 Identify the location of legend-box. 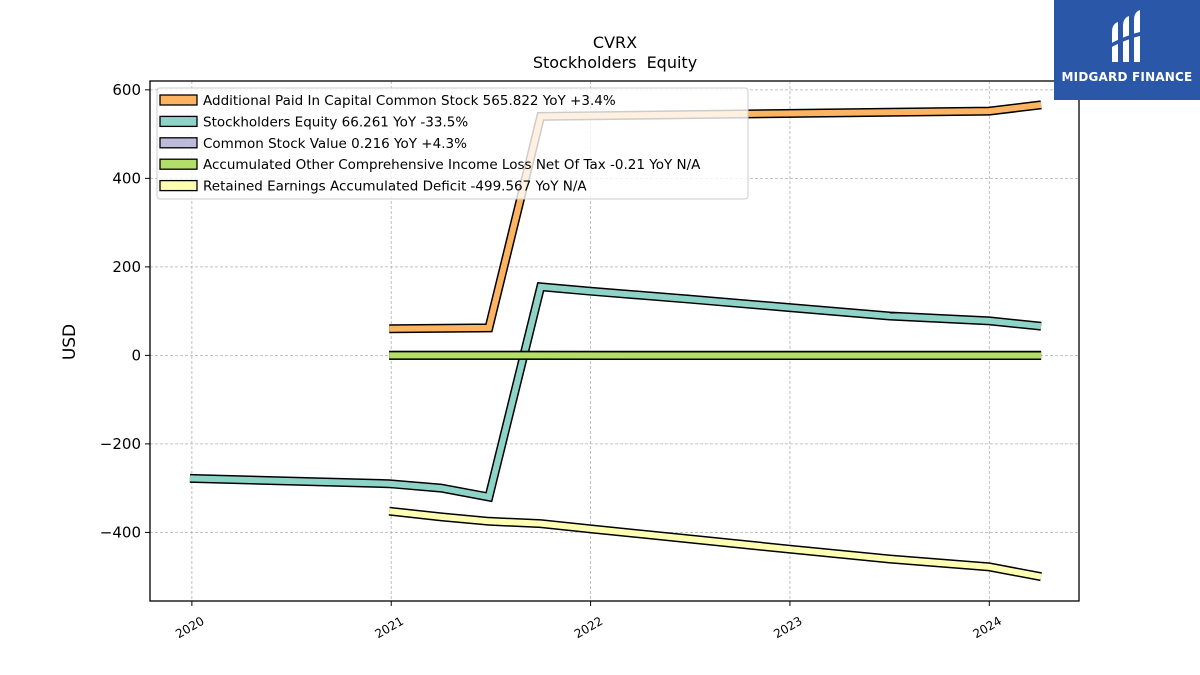
(452, 143).